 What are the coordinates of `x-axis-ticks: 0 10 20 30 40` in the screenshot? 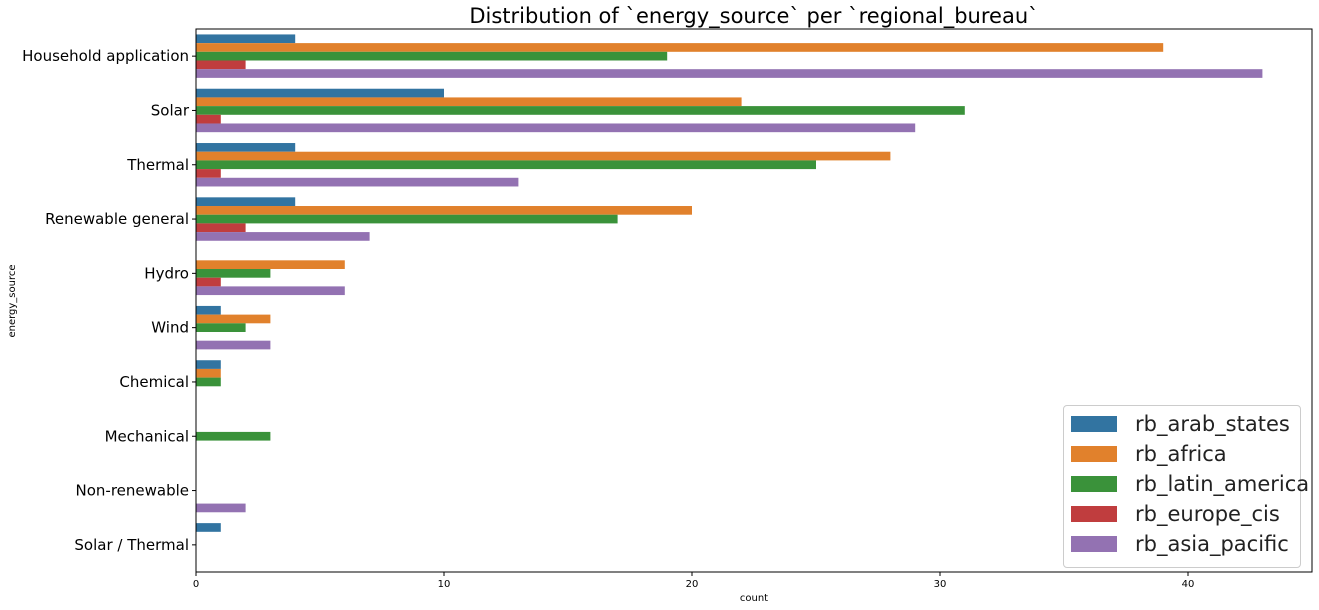 It's located at (694, 581).